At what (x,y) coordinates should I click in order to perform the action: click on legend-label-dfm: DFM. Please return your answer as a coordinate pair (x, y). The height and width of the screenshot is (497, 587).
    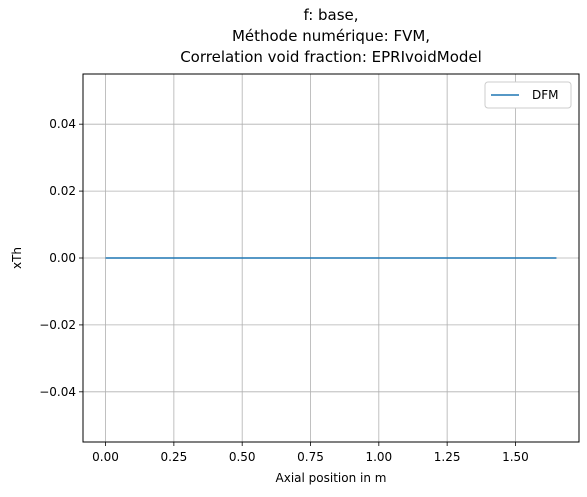
    Looking at the image, I should click on (545, 95).